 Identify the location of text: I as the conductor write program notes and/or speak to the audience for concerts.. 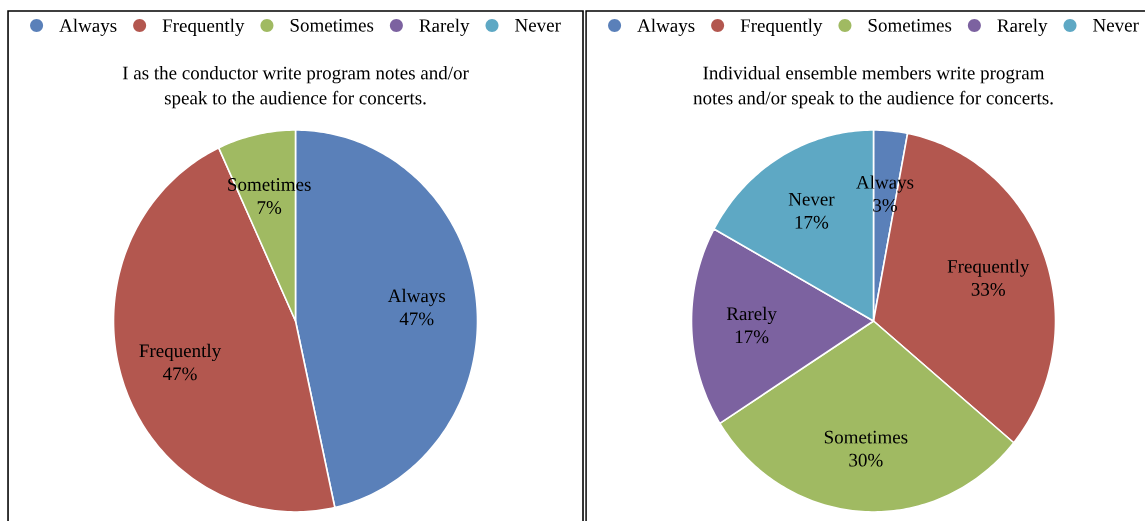
(295, 87).